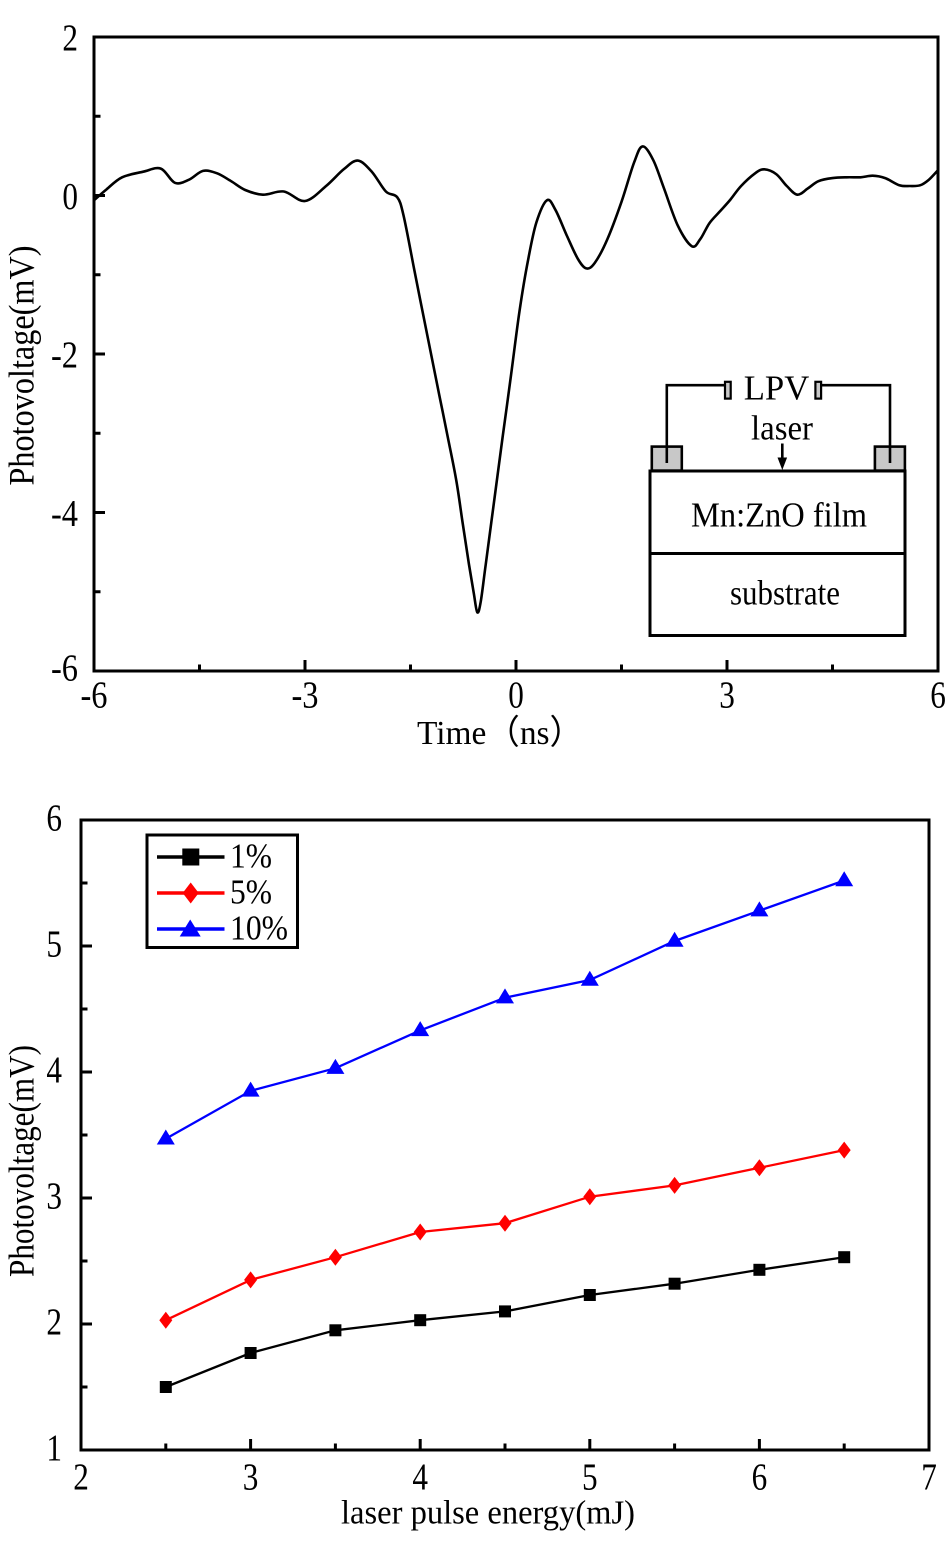 This screenshot has width=948, height=1557. I want to click on svg-text: Time（ns）, so click(500, 733).